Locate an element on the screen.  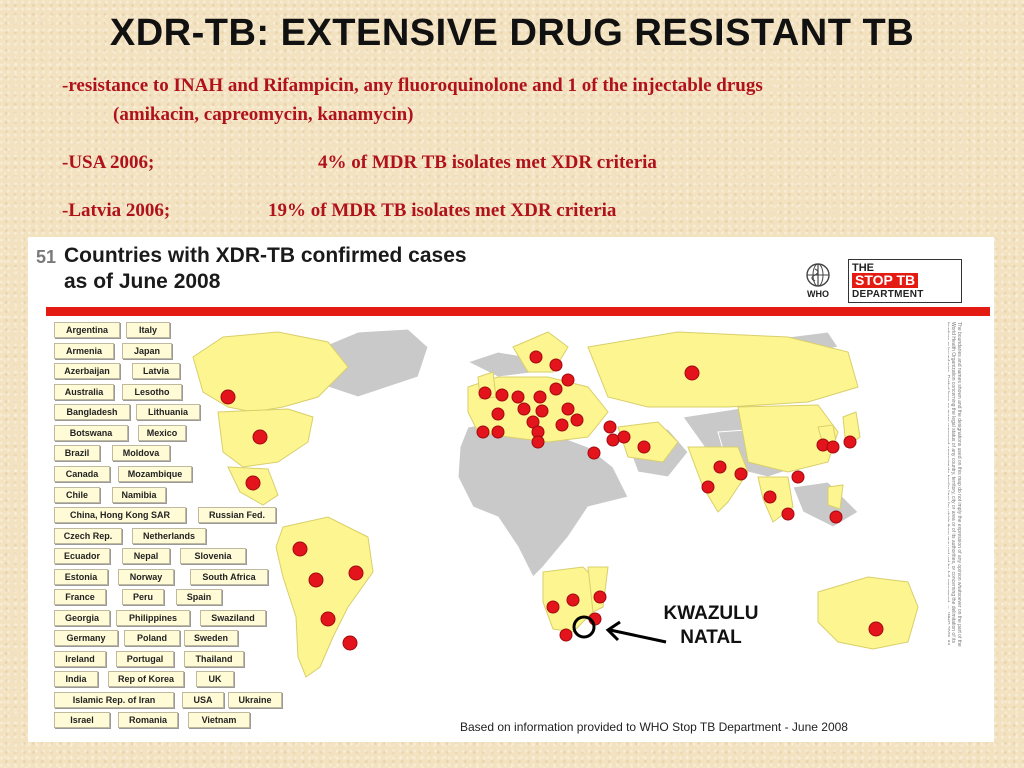
marker-germany is located at coordinates (524, 409).